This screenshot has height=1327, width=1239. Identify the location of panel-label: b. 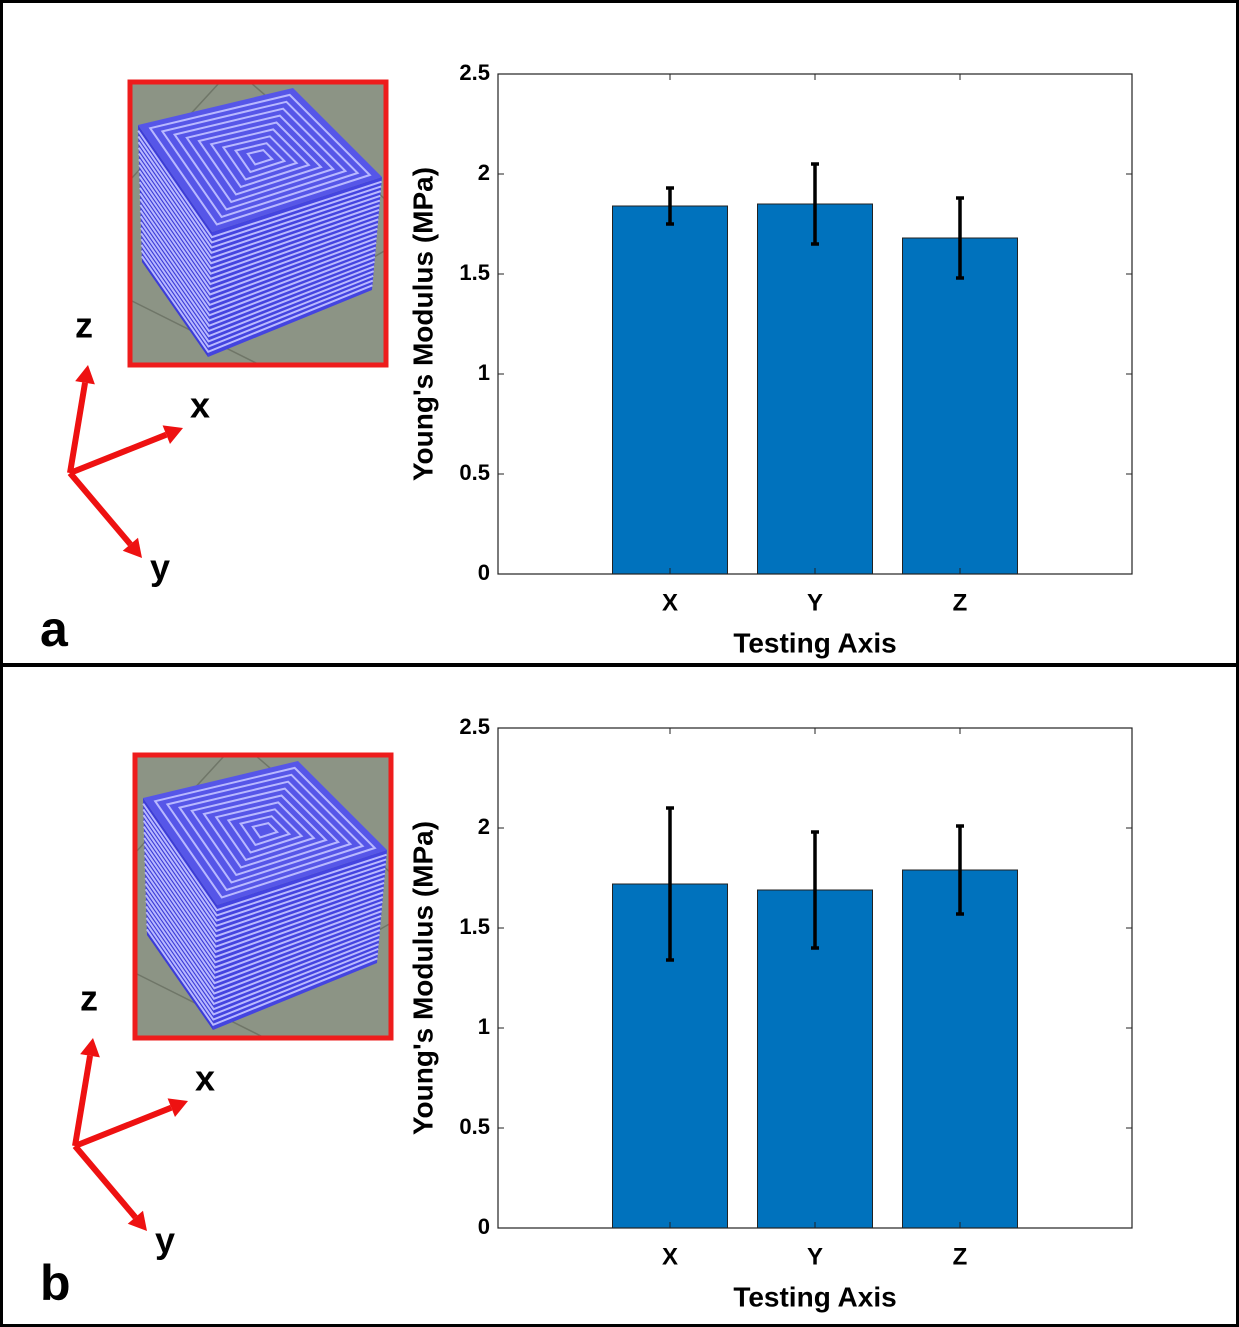
(55, 1283).